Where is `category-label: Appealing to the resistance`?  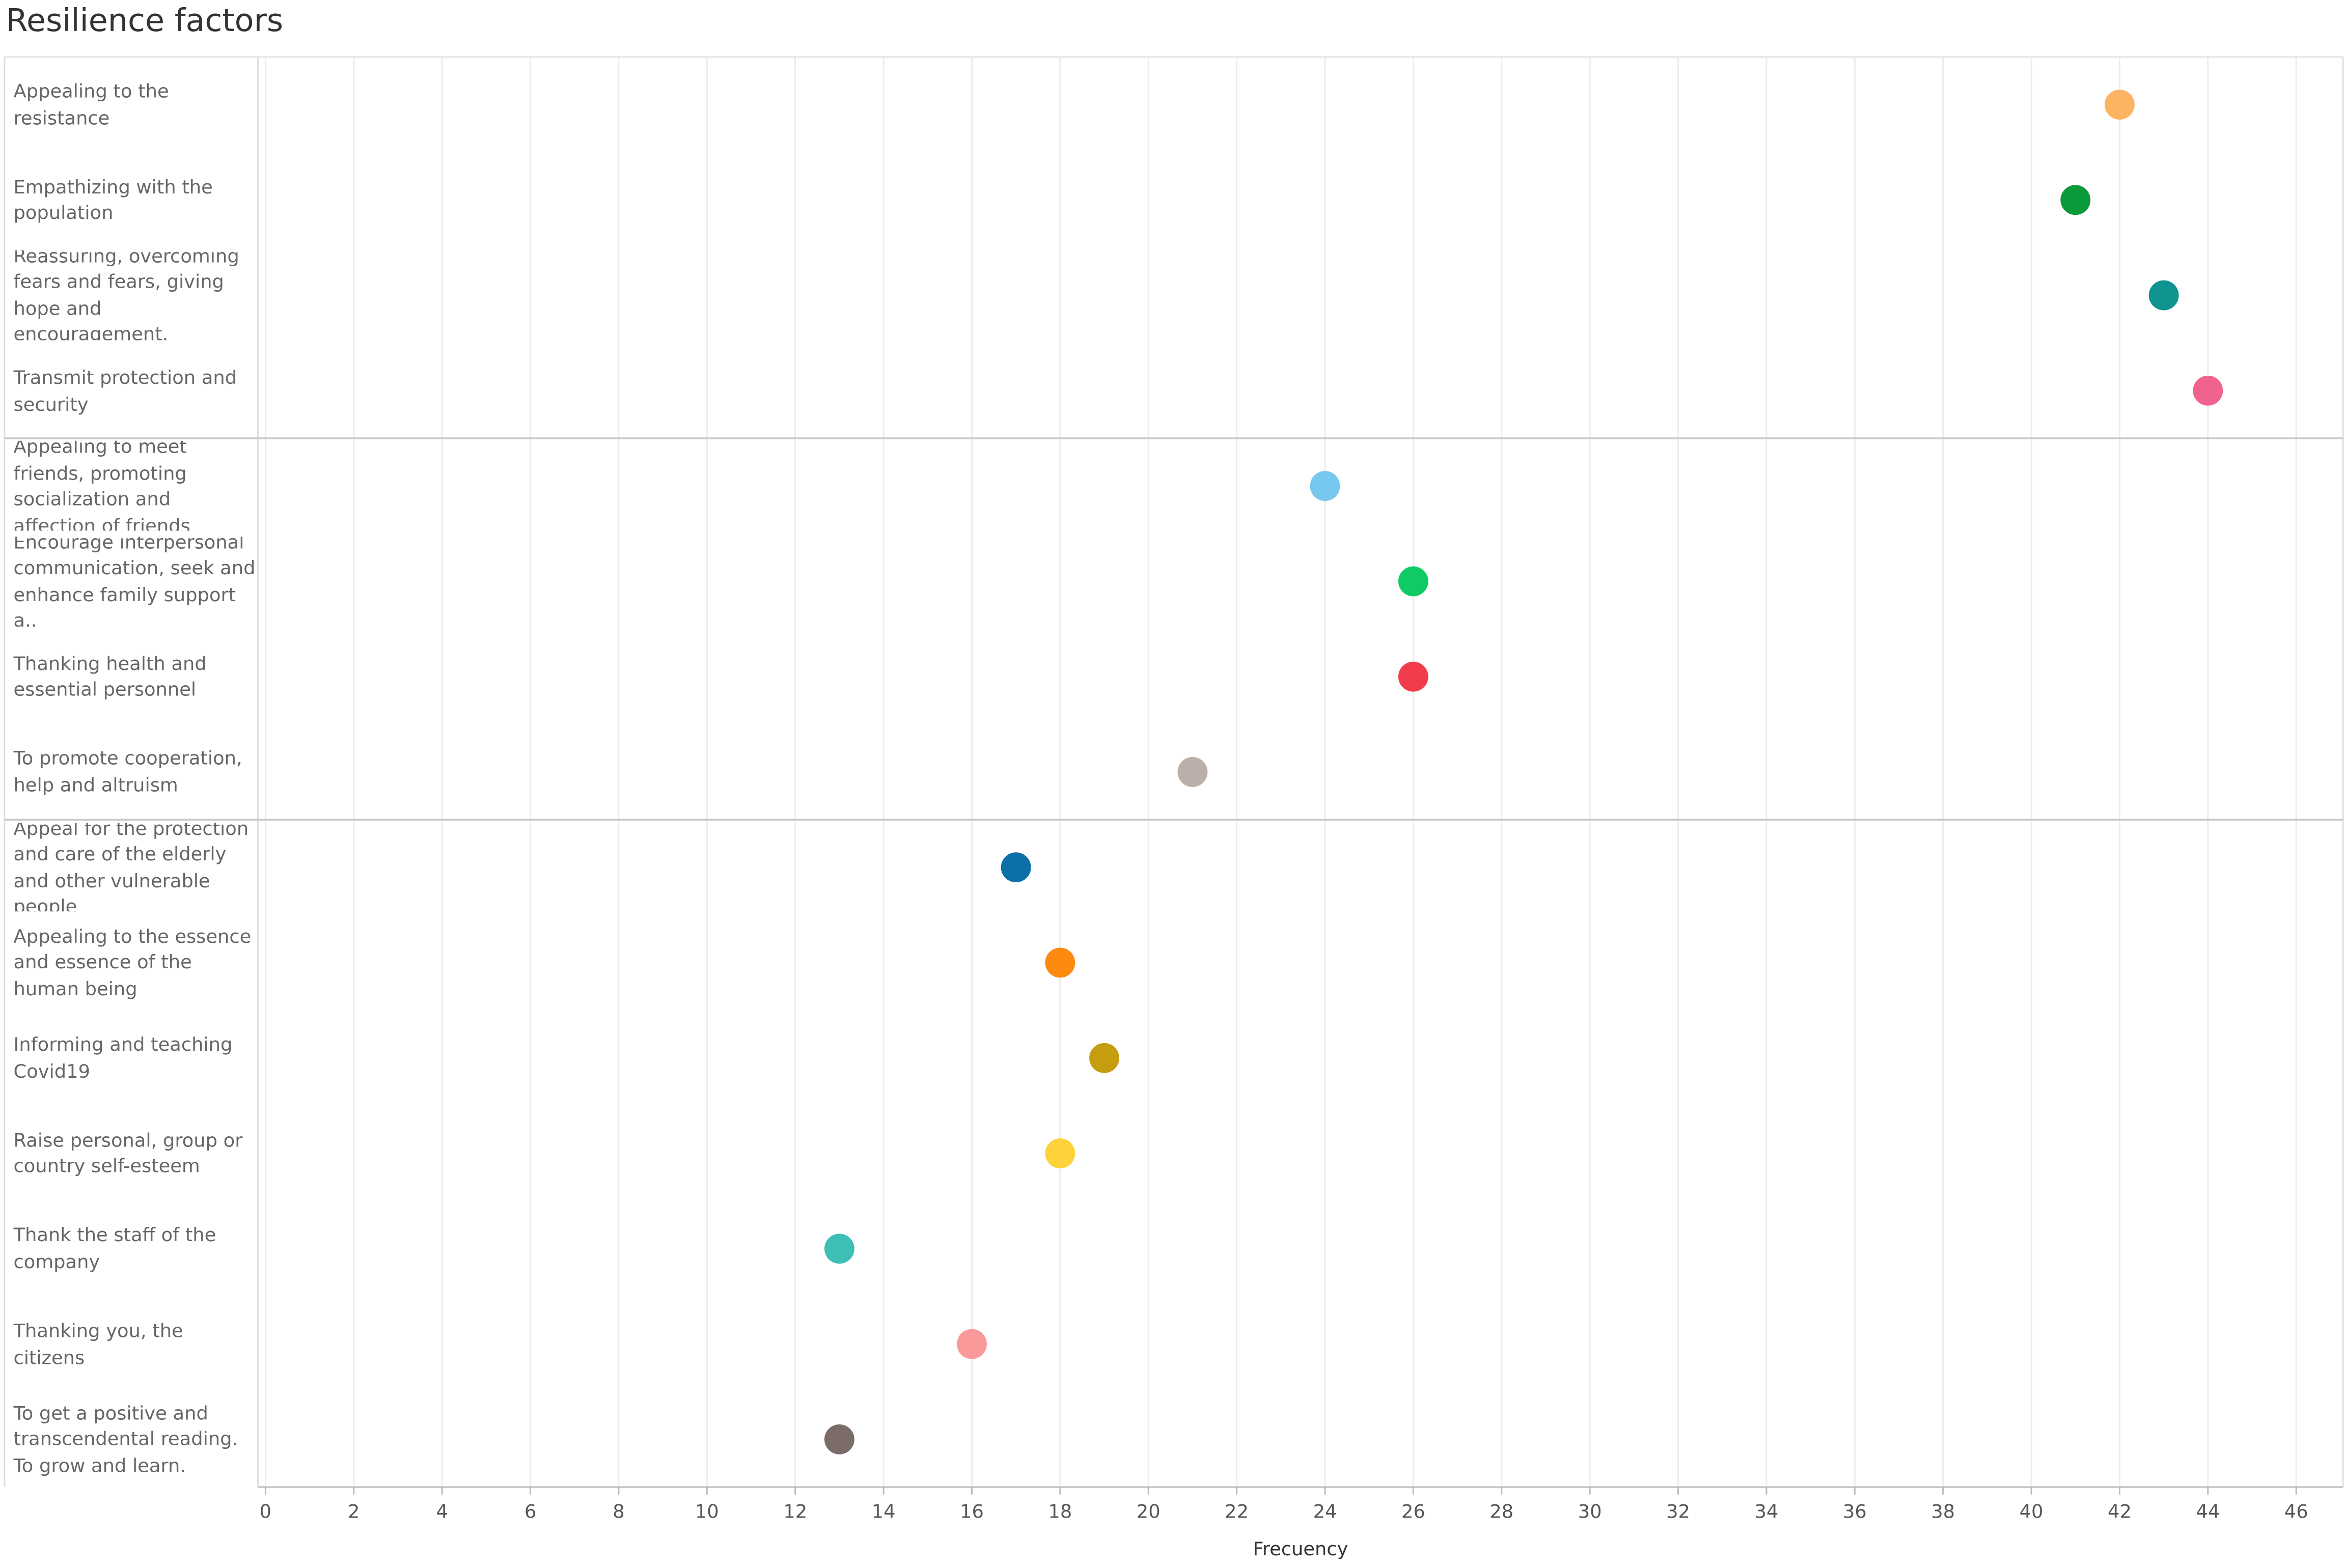 category-label: Appealing to the resistance is located at coordinates (91, 104).